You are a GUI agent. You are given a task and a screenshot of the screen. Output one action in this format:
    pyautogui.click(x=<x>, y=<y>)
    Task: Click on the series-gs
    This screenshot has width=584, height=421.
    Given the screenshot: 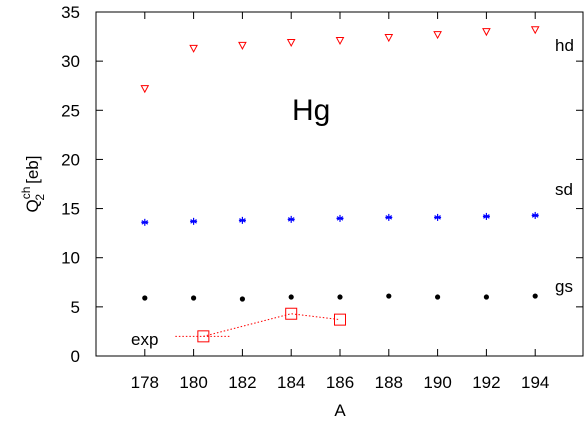 What is the action you would take?
    pyautogui.click(x=340, y=297)
    